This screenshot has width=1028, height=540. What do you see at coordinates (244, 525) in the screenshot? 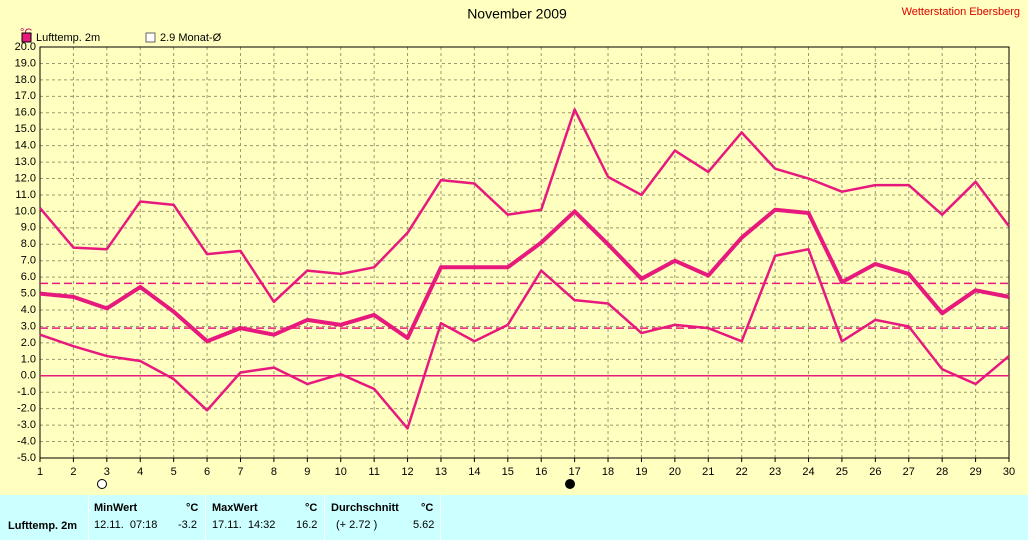
I see `cell: 17.11. 14:32` at bounding box center [244, 525].